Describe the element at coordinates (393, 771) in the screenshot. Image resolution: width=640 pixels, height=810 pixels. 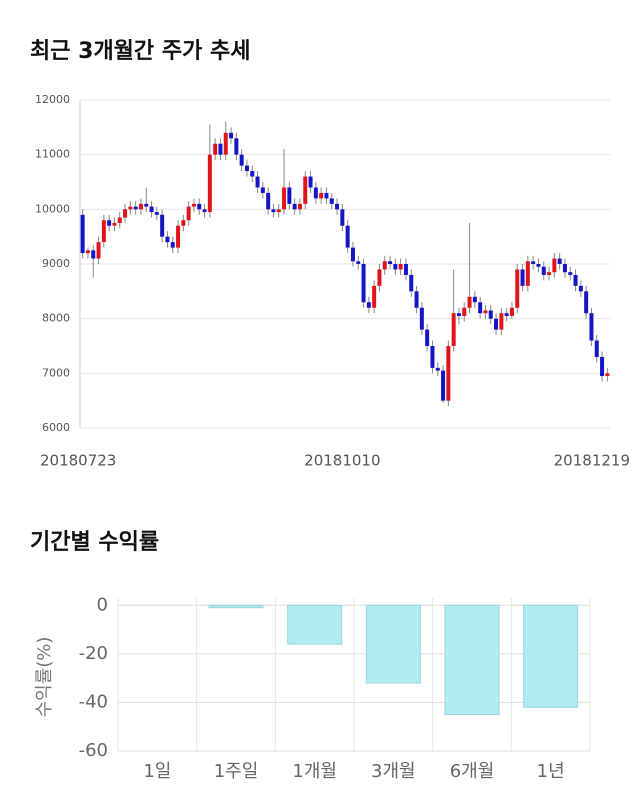
I see `x-tick-label: 3개월` at that location.